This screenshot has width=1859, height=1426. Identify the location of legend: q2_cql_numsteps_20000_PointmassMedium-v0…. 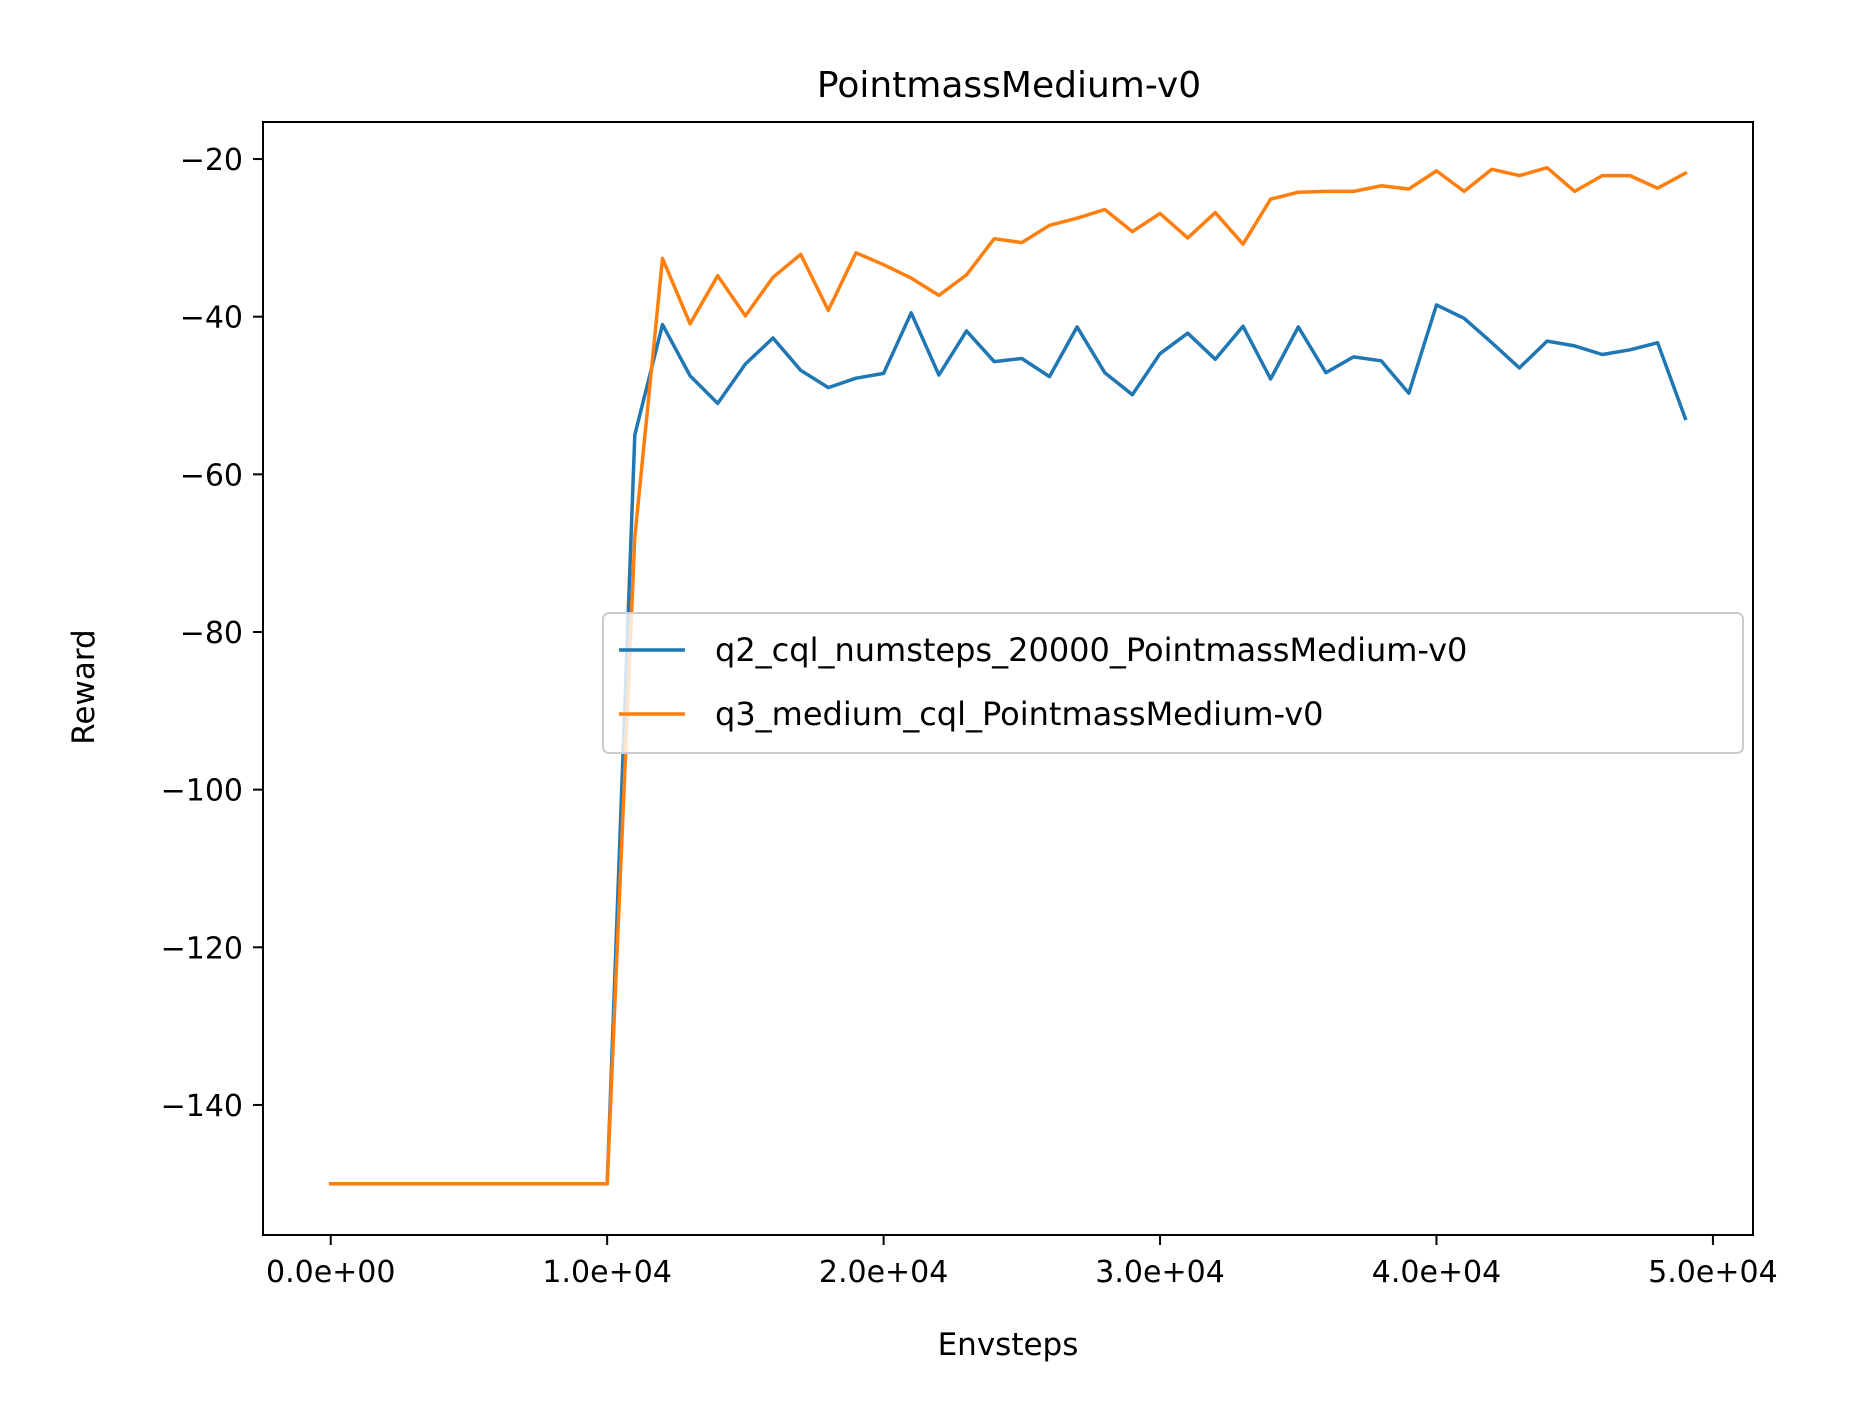
(1173, 683).